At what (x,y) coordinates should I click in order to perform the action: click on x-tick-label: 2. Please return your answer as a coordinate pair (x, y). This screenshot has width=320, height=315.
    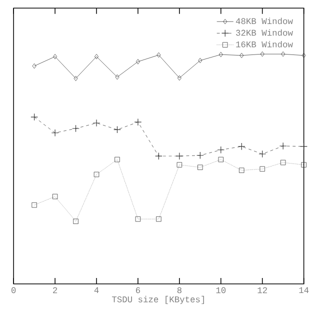
    Looking at the image, I should click on (55, 290).